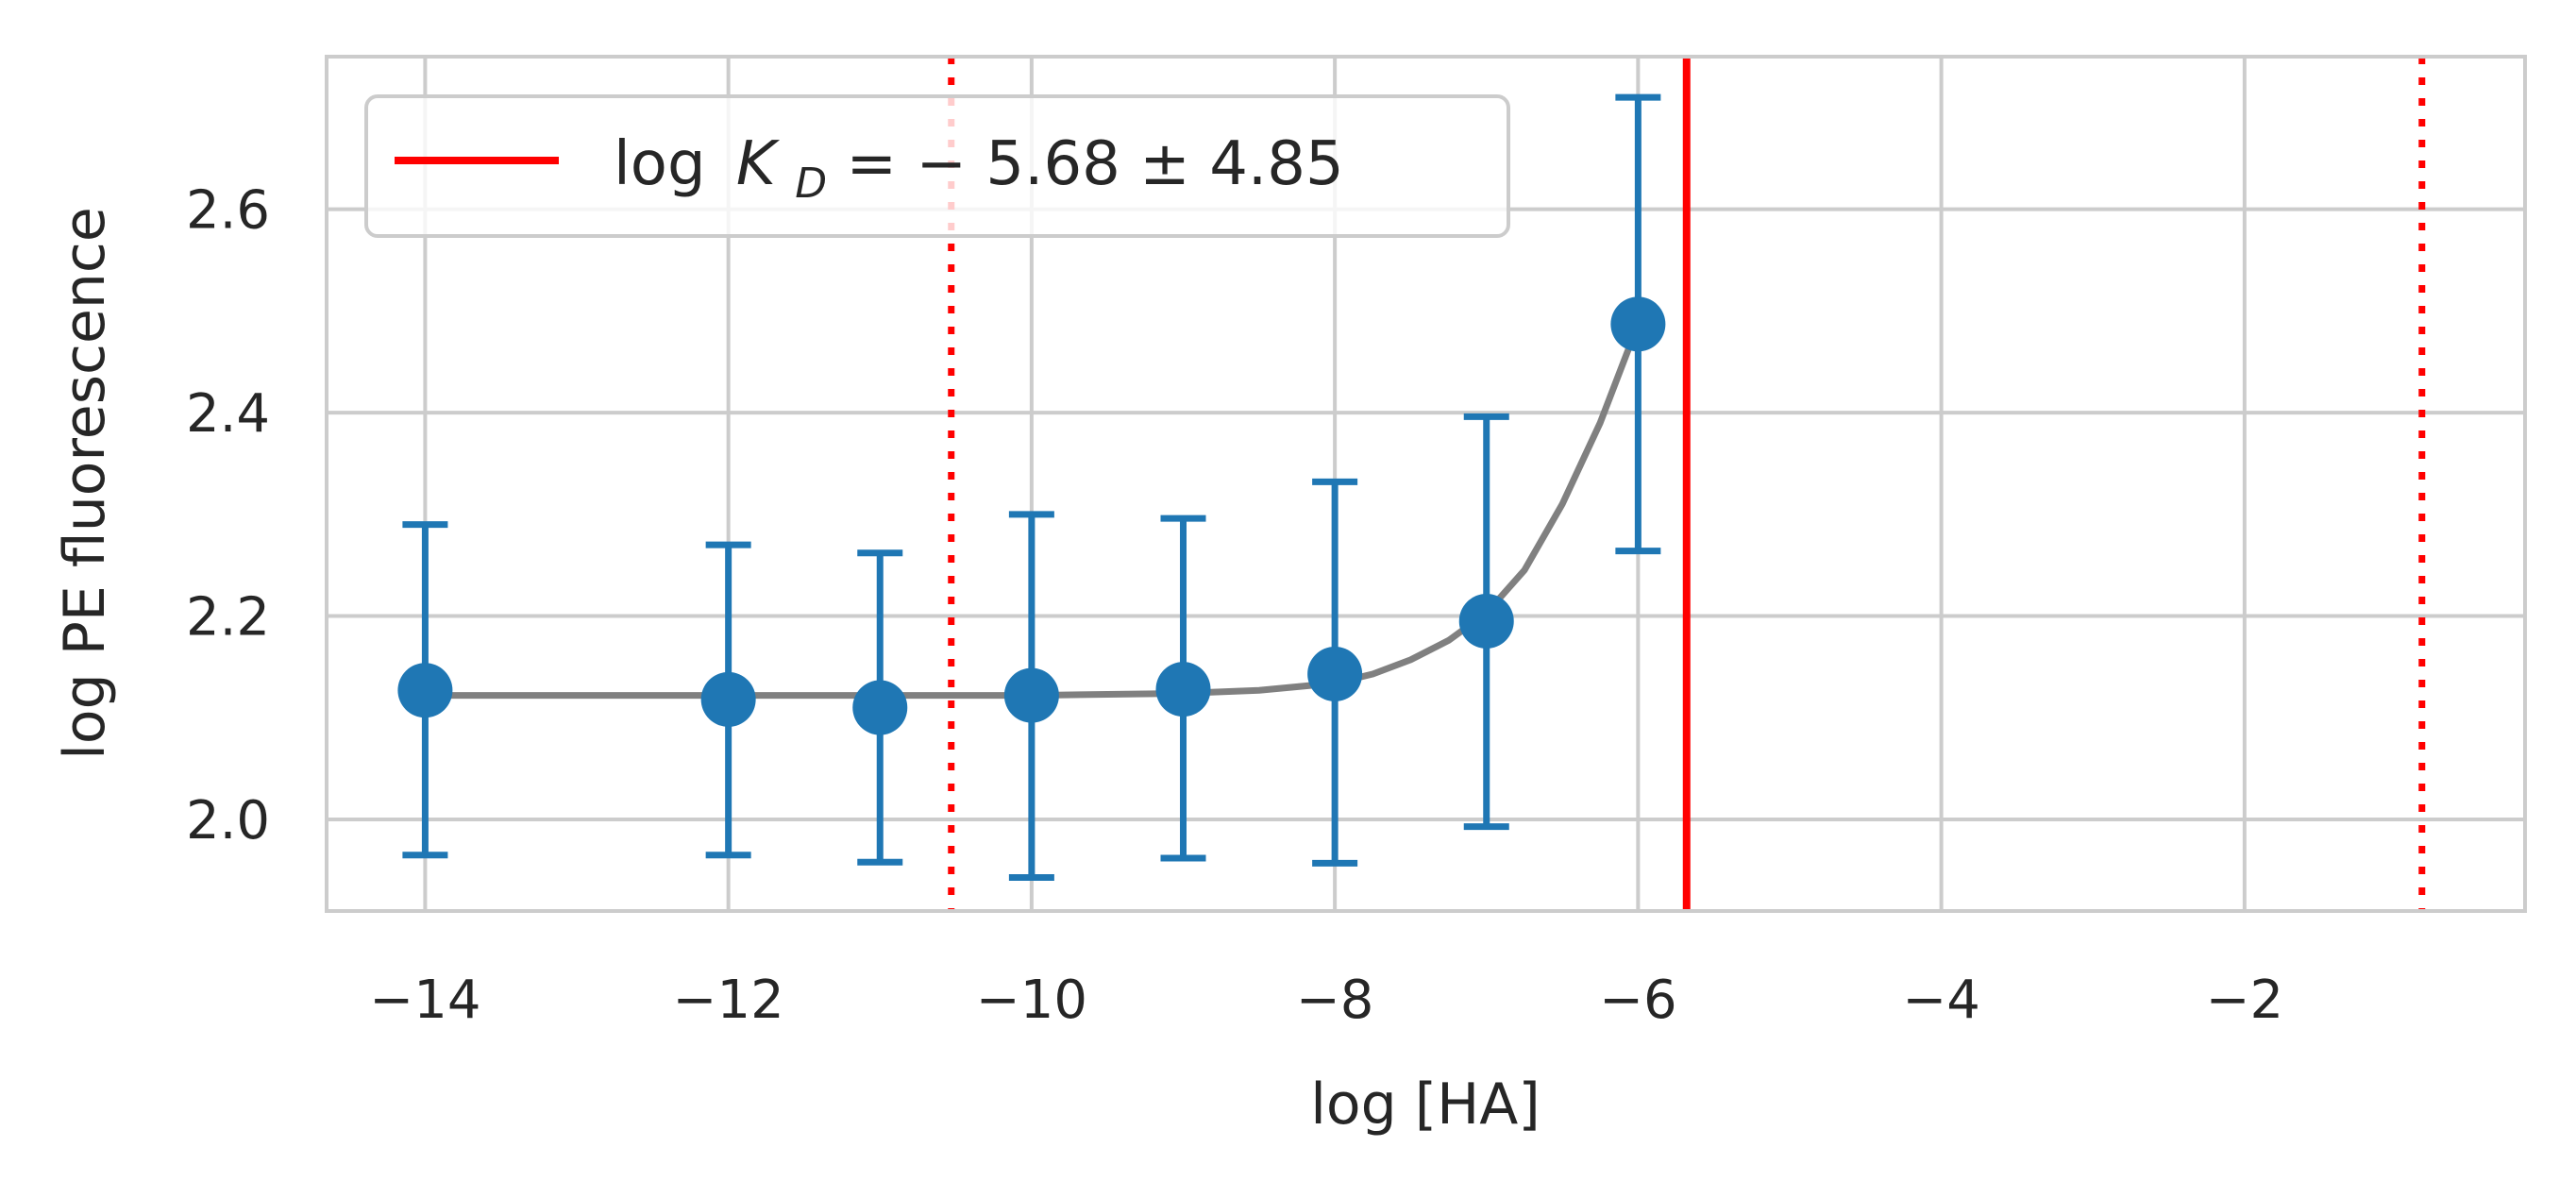 The width and height of the screenshot is (2576, 1198). What do you see at coordinates (729, 1001) in the screenshot?
I see `x-tick-label: −12` at bounding box center [729, 1001].